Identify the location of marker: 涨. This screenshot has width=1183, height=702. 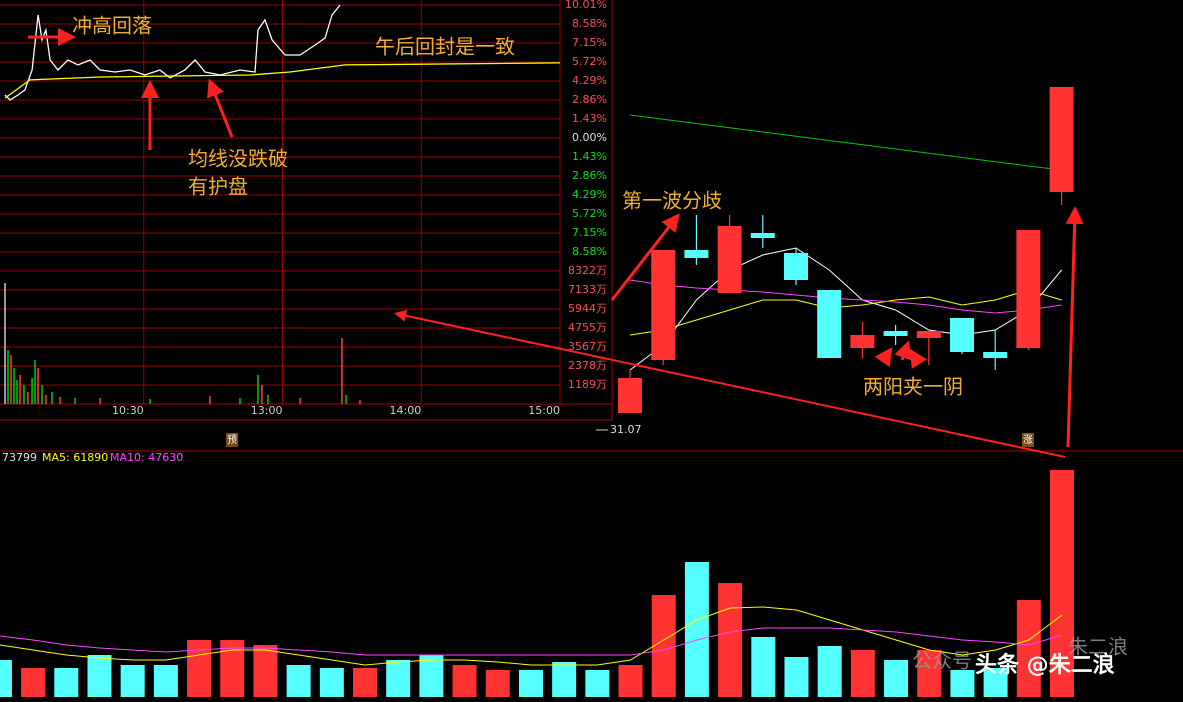
(1028, 440).